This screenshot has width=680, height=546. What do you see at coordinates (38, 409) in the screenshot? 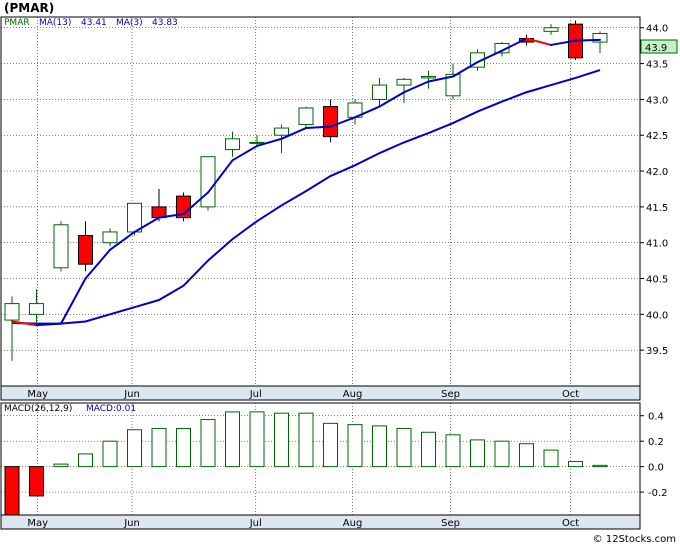
I see `legend-macd-label: MACD(26,12,9)` at bounding box center [38, 409].